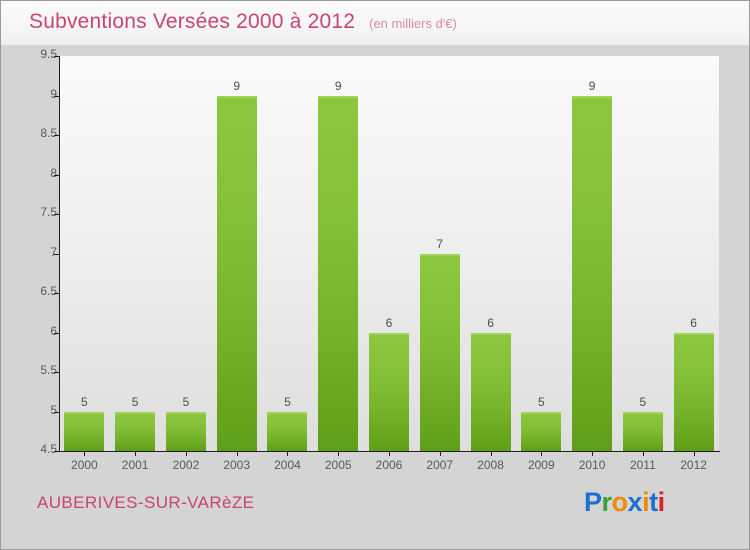  Describe the element at coordinates (237, 465) in the screenshot. I see `x-axis-tick-label: 2003` at that location.